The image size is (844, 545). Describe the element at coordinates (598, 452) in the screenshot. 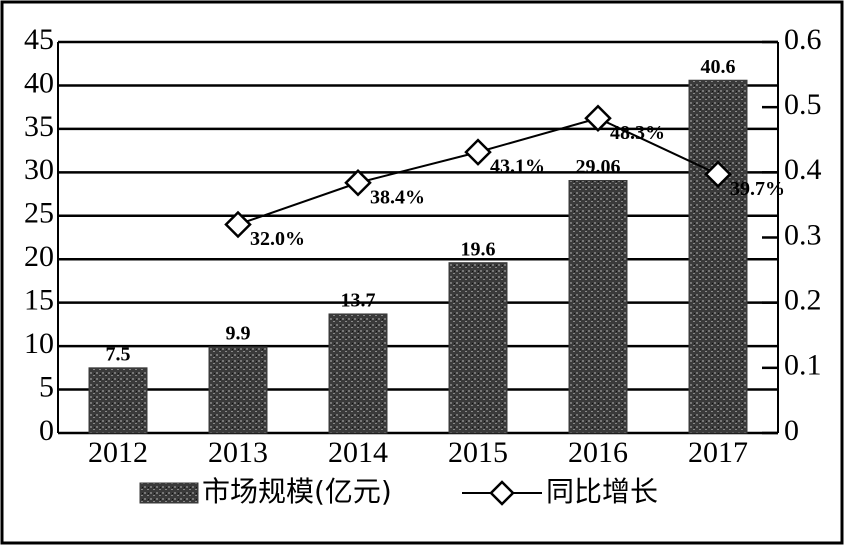

I see `x-tick-label: 2016` at that location.